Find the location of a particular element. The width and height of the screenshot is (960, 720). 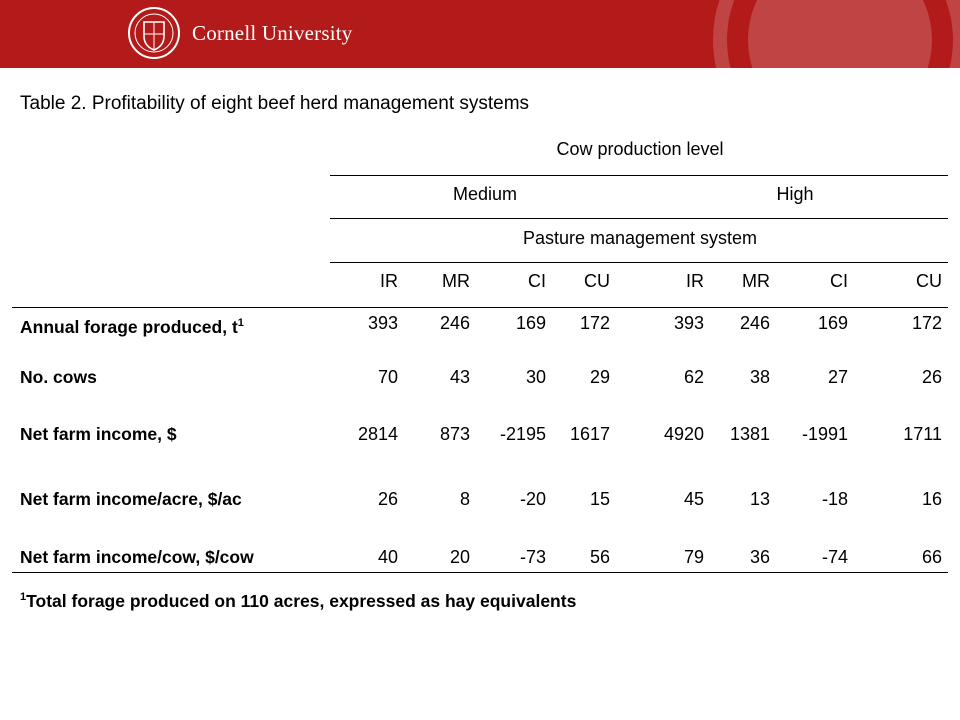

table-cell: 27 is located at coordinates (837, 377).